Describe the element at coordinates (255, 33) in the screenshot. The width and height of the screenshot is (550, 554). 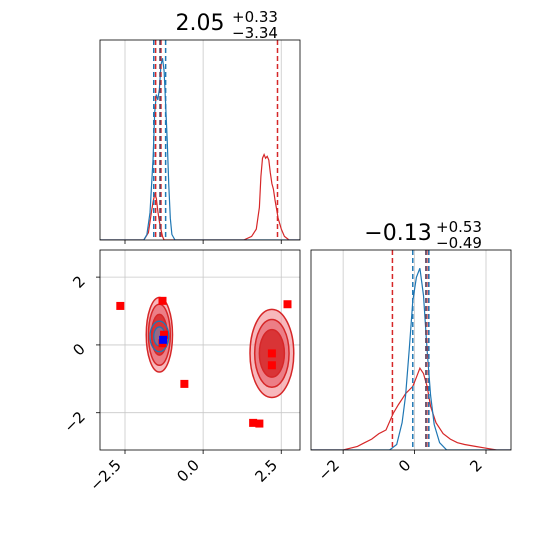
I see `title-top-left-sub: −3.34` at that location.